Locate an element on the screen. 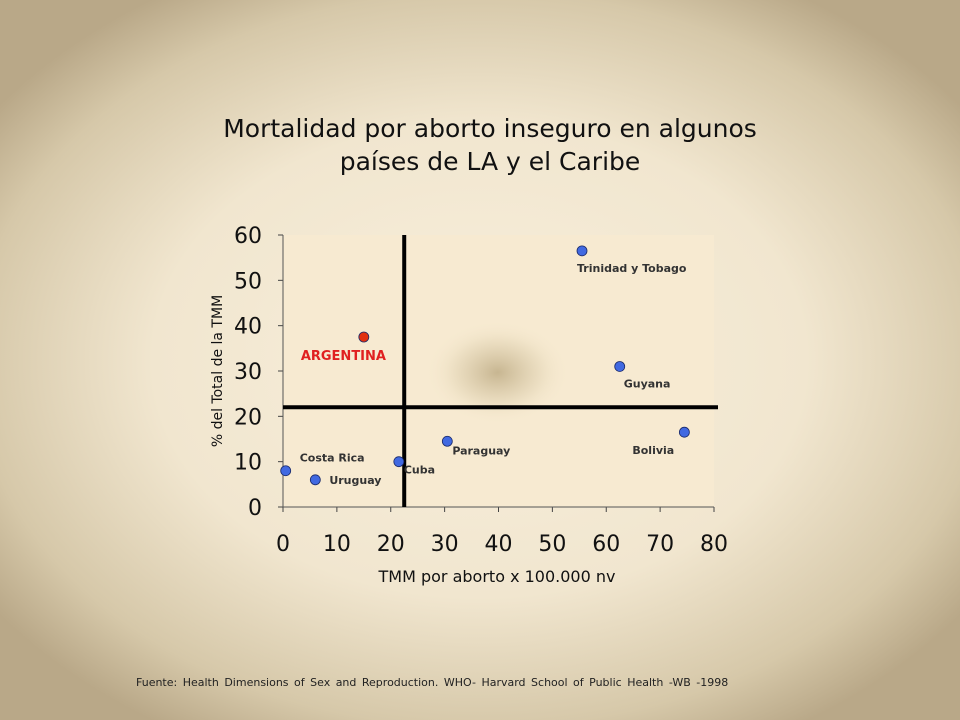  point-argentina is located at coordinates (364, 337).